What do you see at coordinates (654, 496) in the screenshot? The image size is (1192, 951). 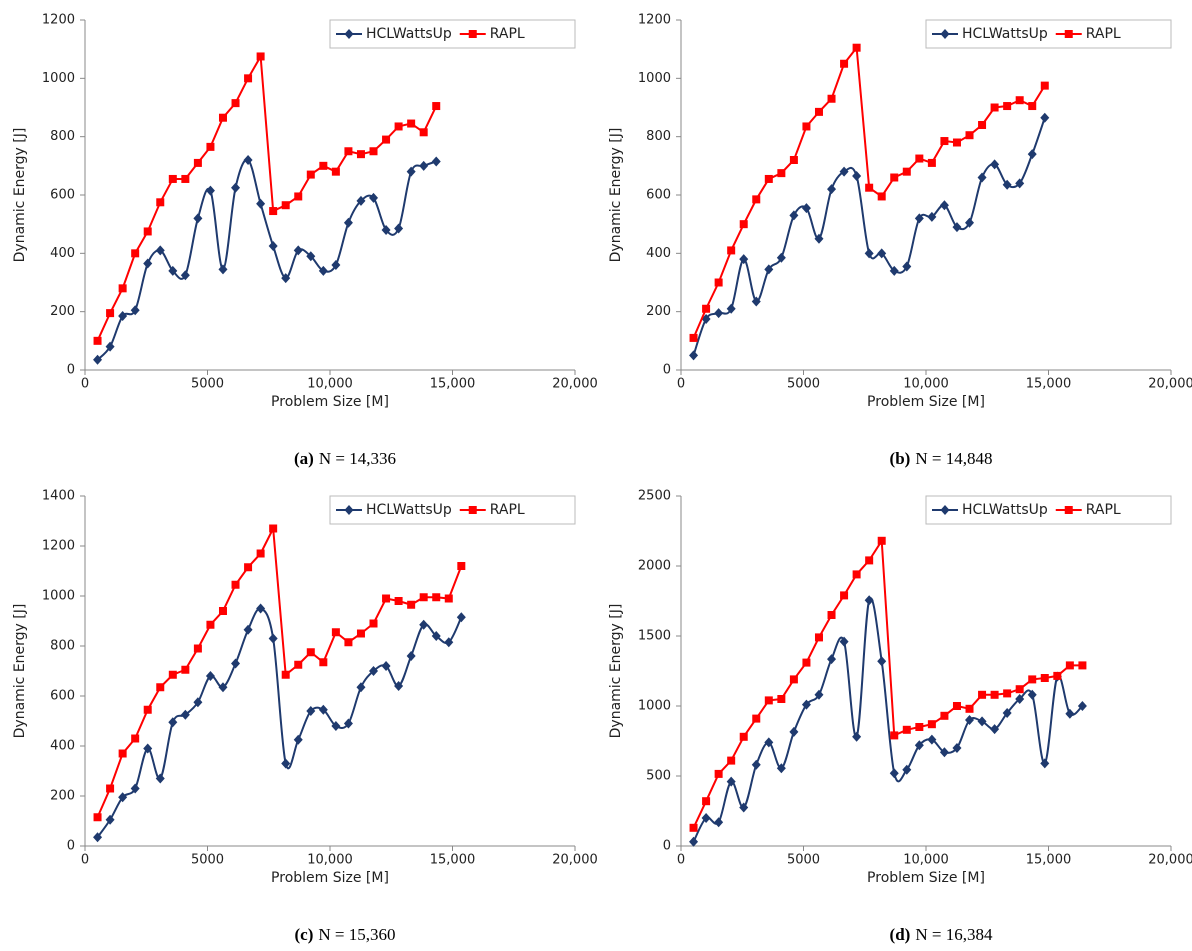 I see `y-tick-label: 2500` at bounding box center [654, 496].